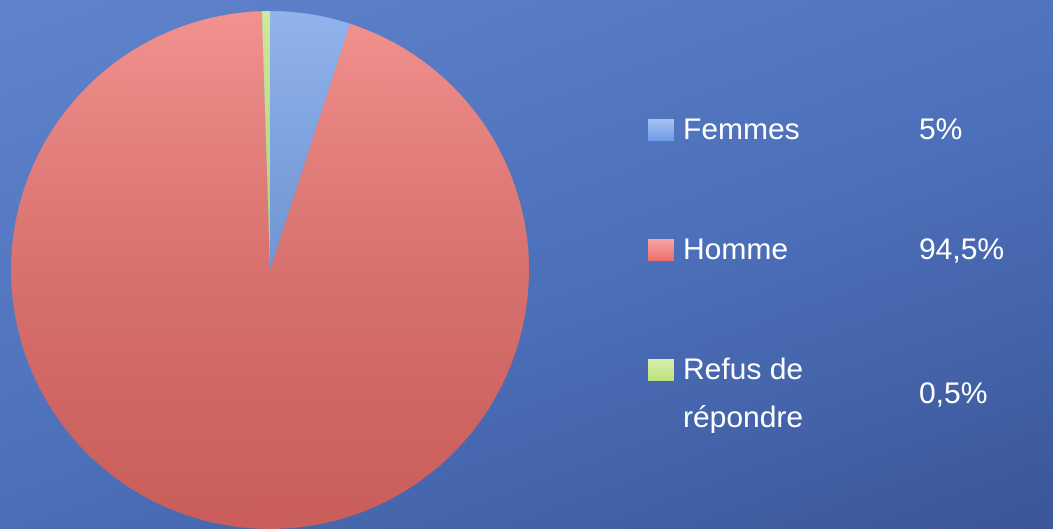 The image size is (1053, 529). I want to click on legend-item: Refus de répondre 0,5%, so click(817, 394).